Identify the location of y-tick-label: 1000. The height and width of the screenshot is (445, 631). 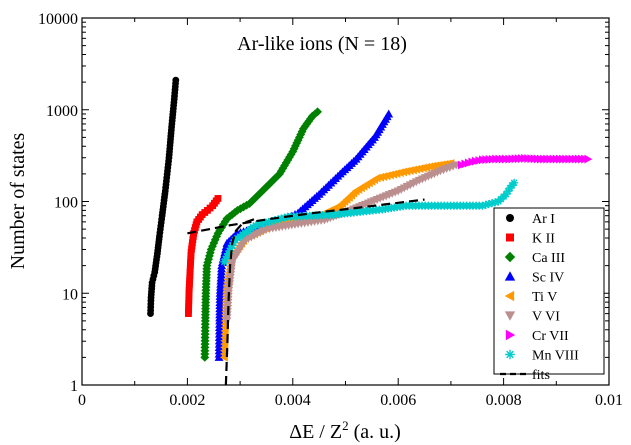
(62, 111).